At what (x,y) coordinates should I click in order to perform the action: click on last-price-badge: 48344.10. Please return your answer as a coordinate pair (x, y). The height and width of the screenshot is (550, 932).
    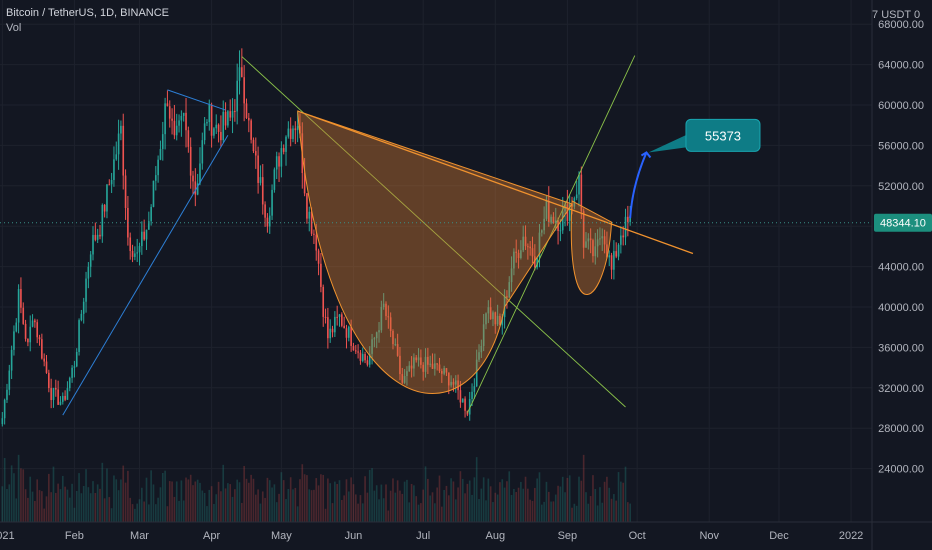
    Looking at the image, I should click on (903, 222).